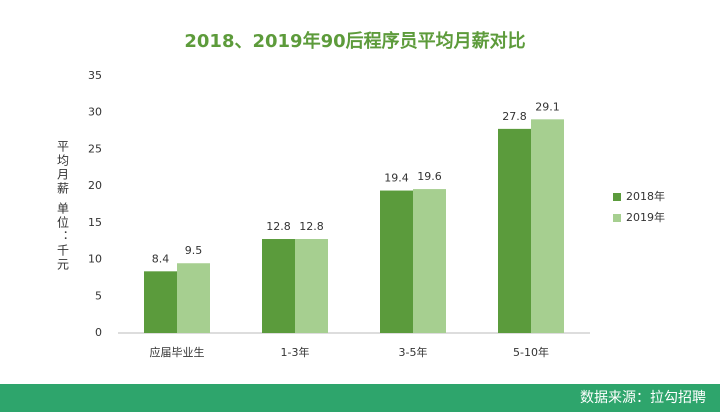  I want to click on source: 数据来源：拉勾招聘, so click(643, 398).